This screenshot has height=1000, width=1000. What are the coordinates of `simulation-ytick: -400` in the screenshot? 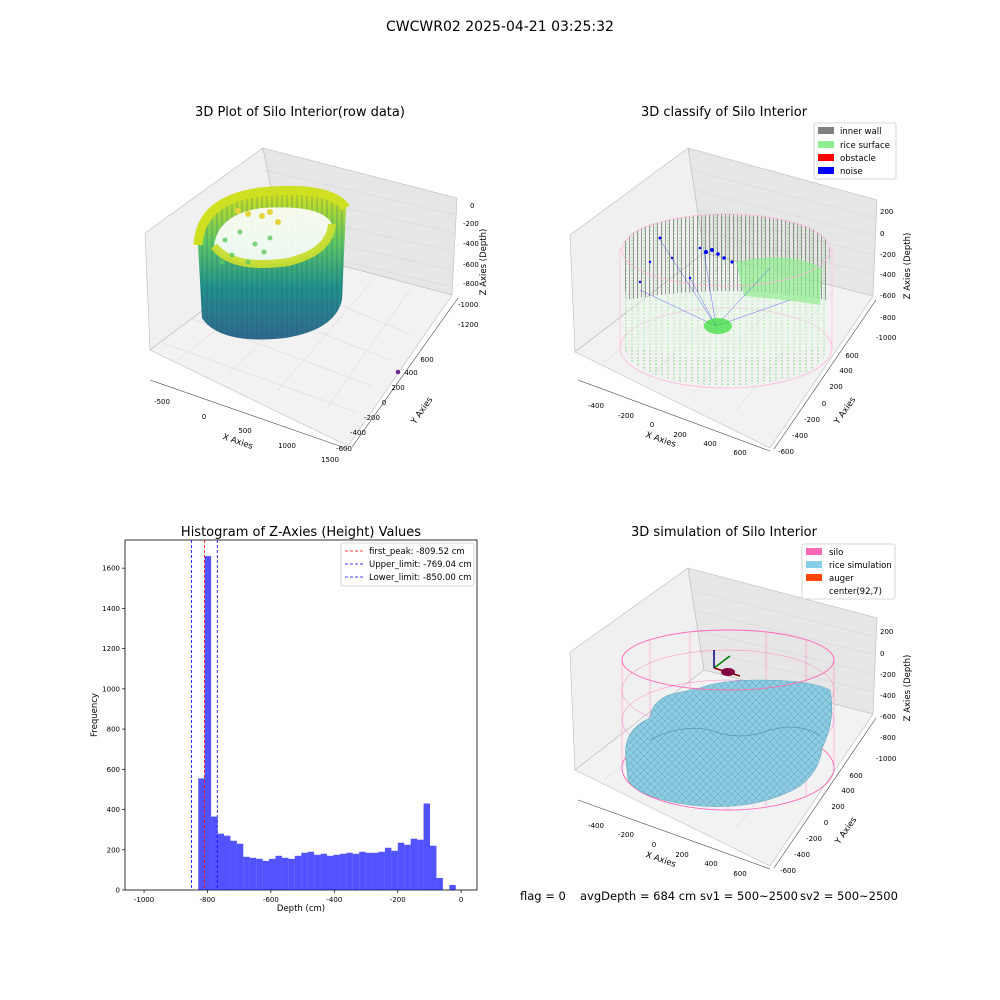 It's located at (802, 855).